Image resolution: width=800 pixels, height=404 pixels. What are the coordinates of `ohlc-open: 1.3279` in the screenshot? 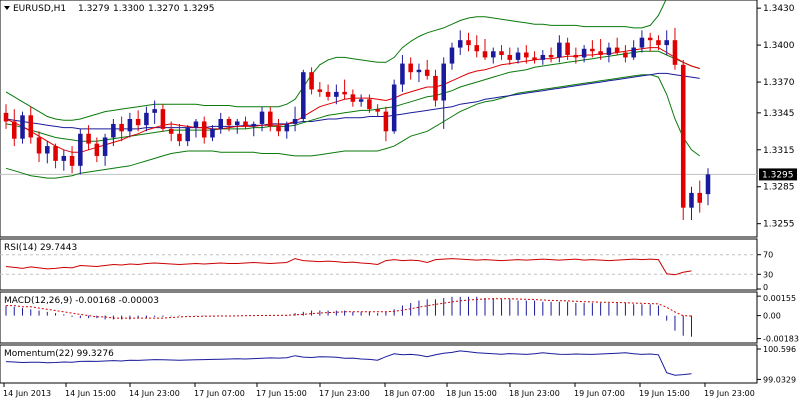 It's located at (94, 9).